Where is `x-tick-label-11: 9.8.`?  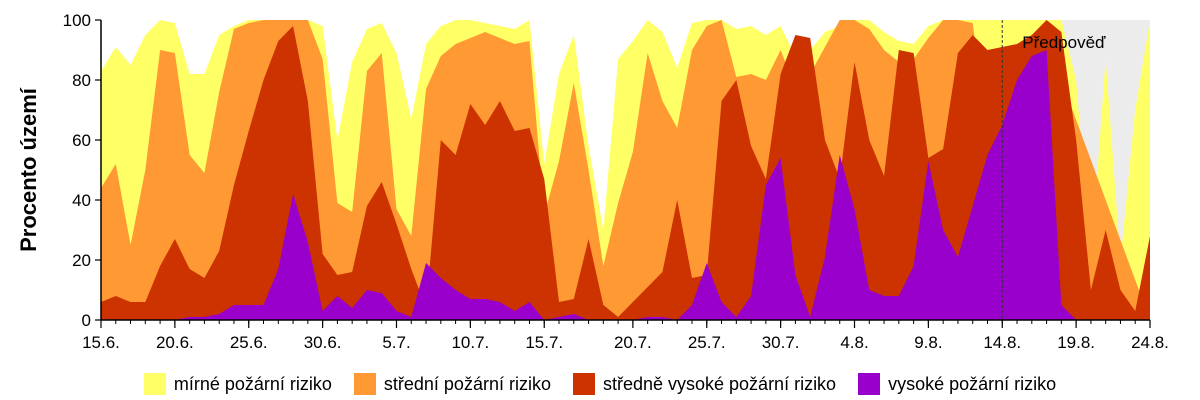 x-tick-label-11: 9.8. is located at coordinates (928, 342).